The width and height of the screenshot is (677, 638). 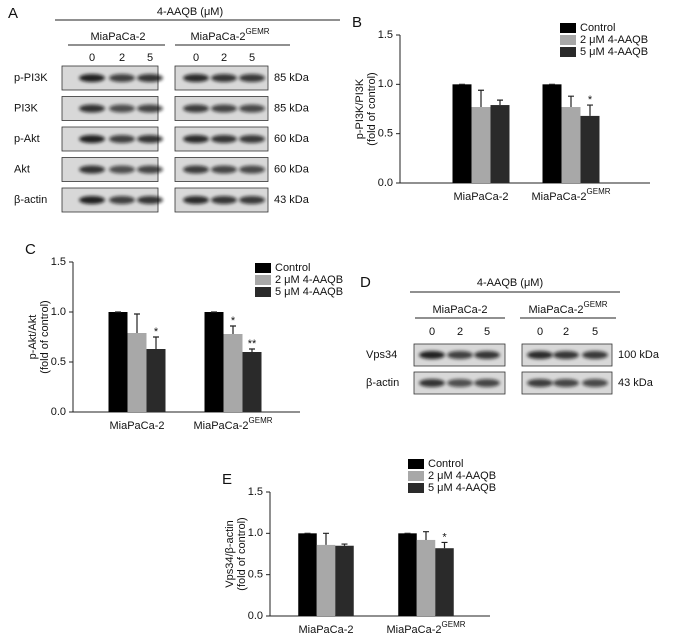 What do you see at coordinates (445, 464) in the screenshot?
I see `legend-label: Control` at bounding box center [445, 464].